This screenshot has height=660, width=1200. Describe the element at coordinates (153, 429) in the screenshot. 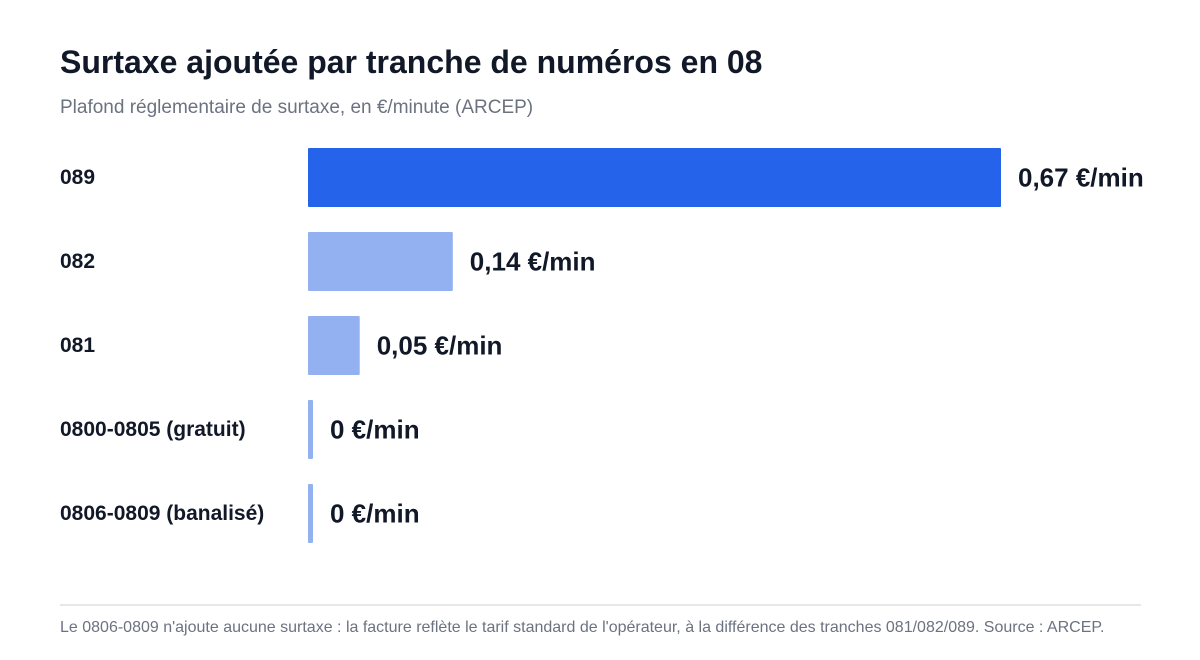

I see `category-label: 0800-0805 (gratuit)` at that location.